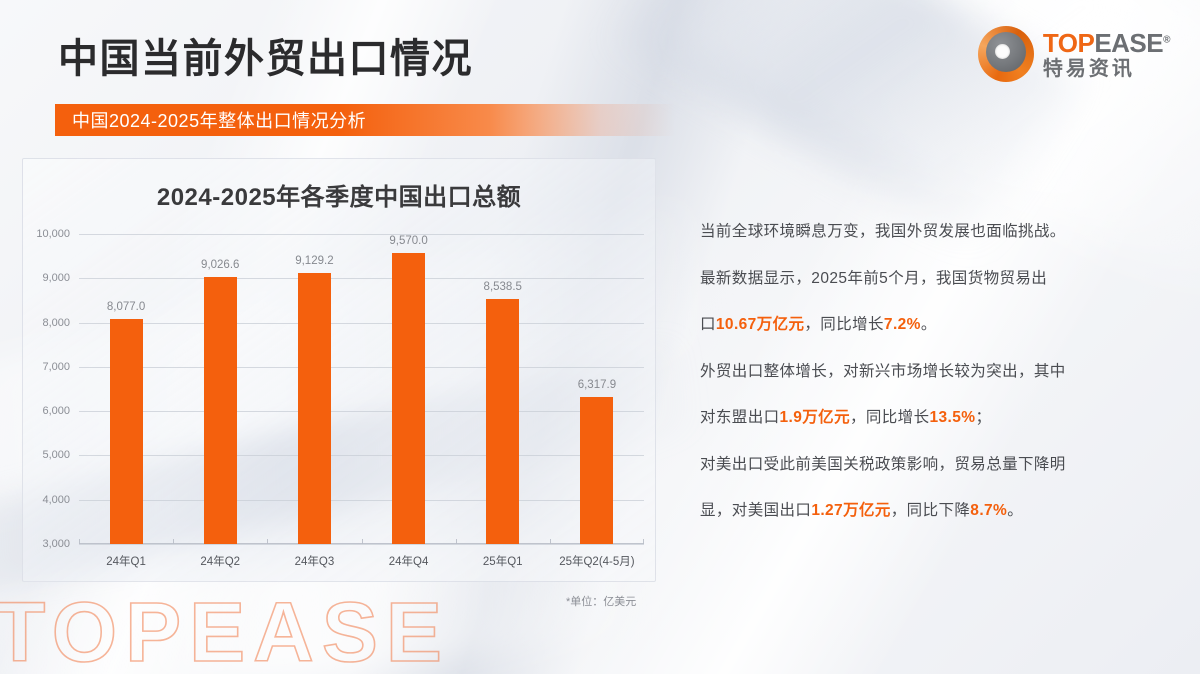 This screenshot has height=674, width=1200. I want to click on highlight-figure: 13.5%, so click(952, 417).